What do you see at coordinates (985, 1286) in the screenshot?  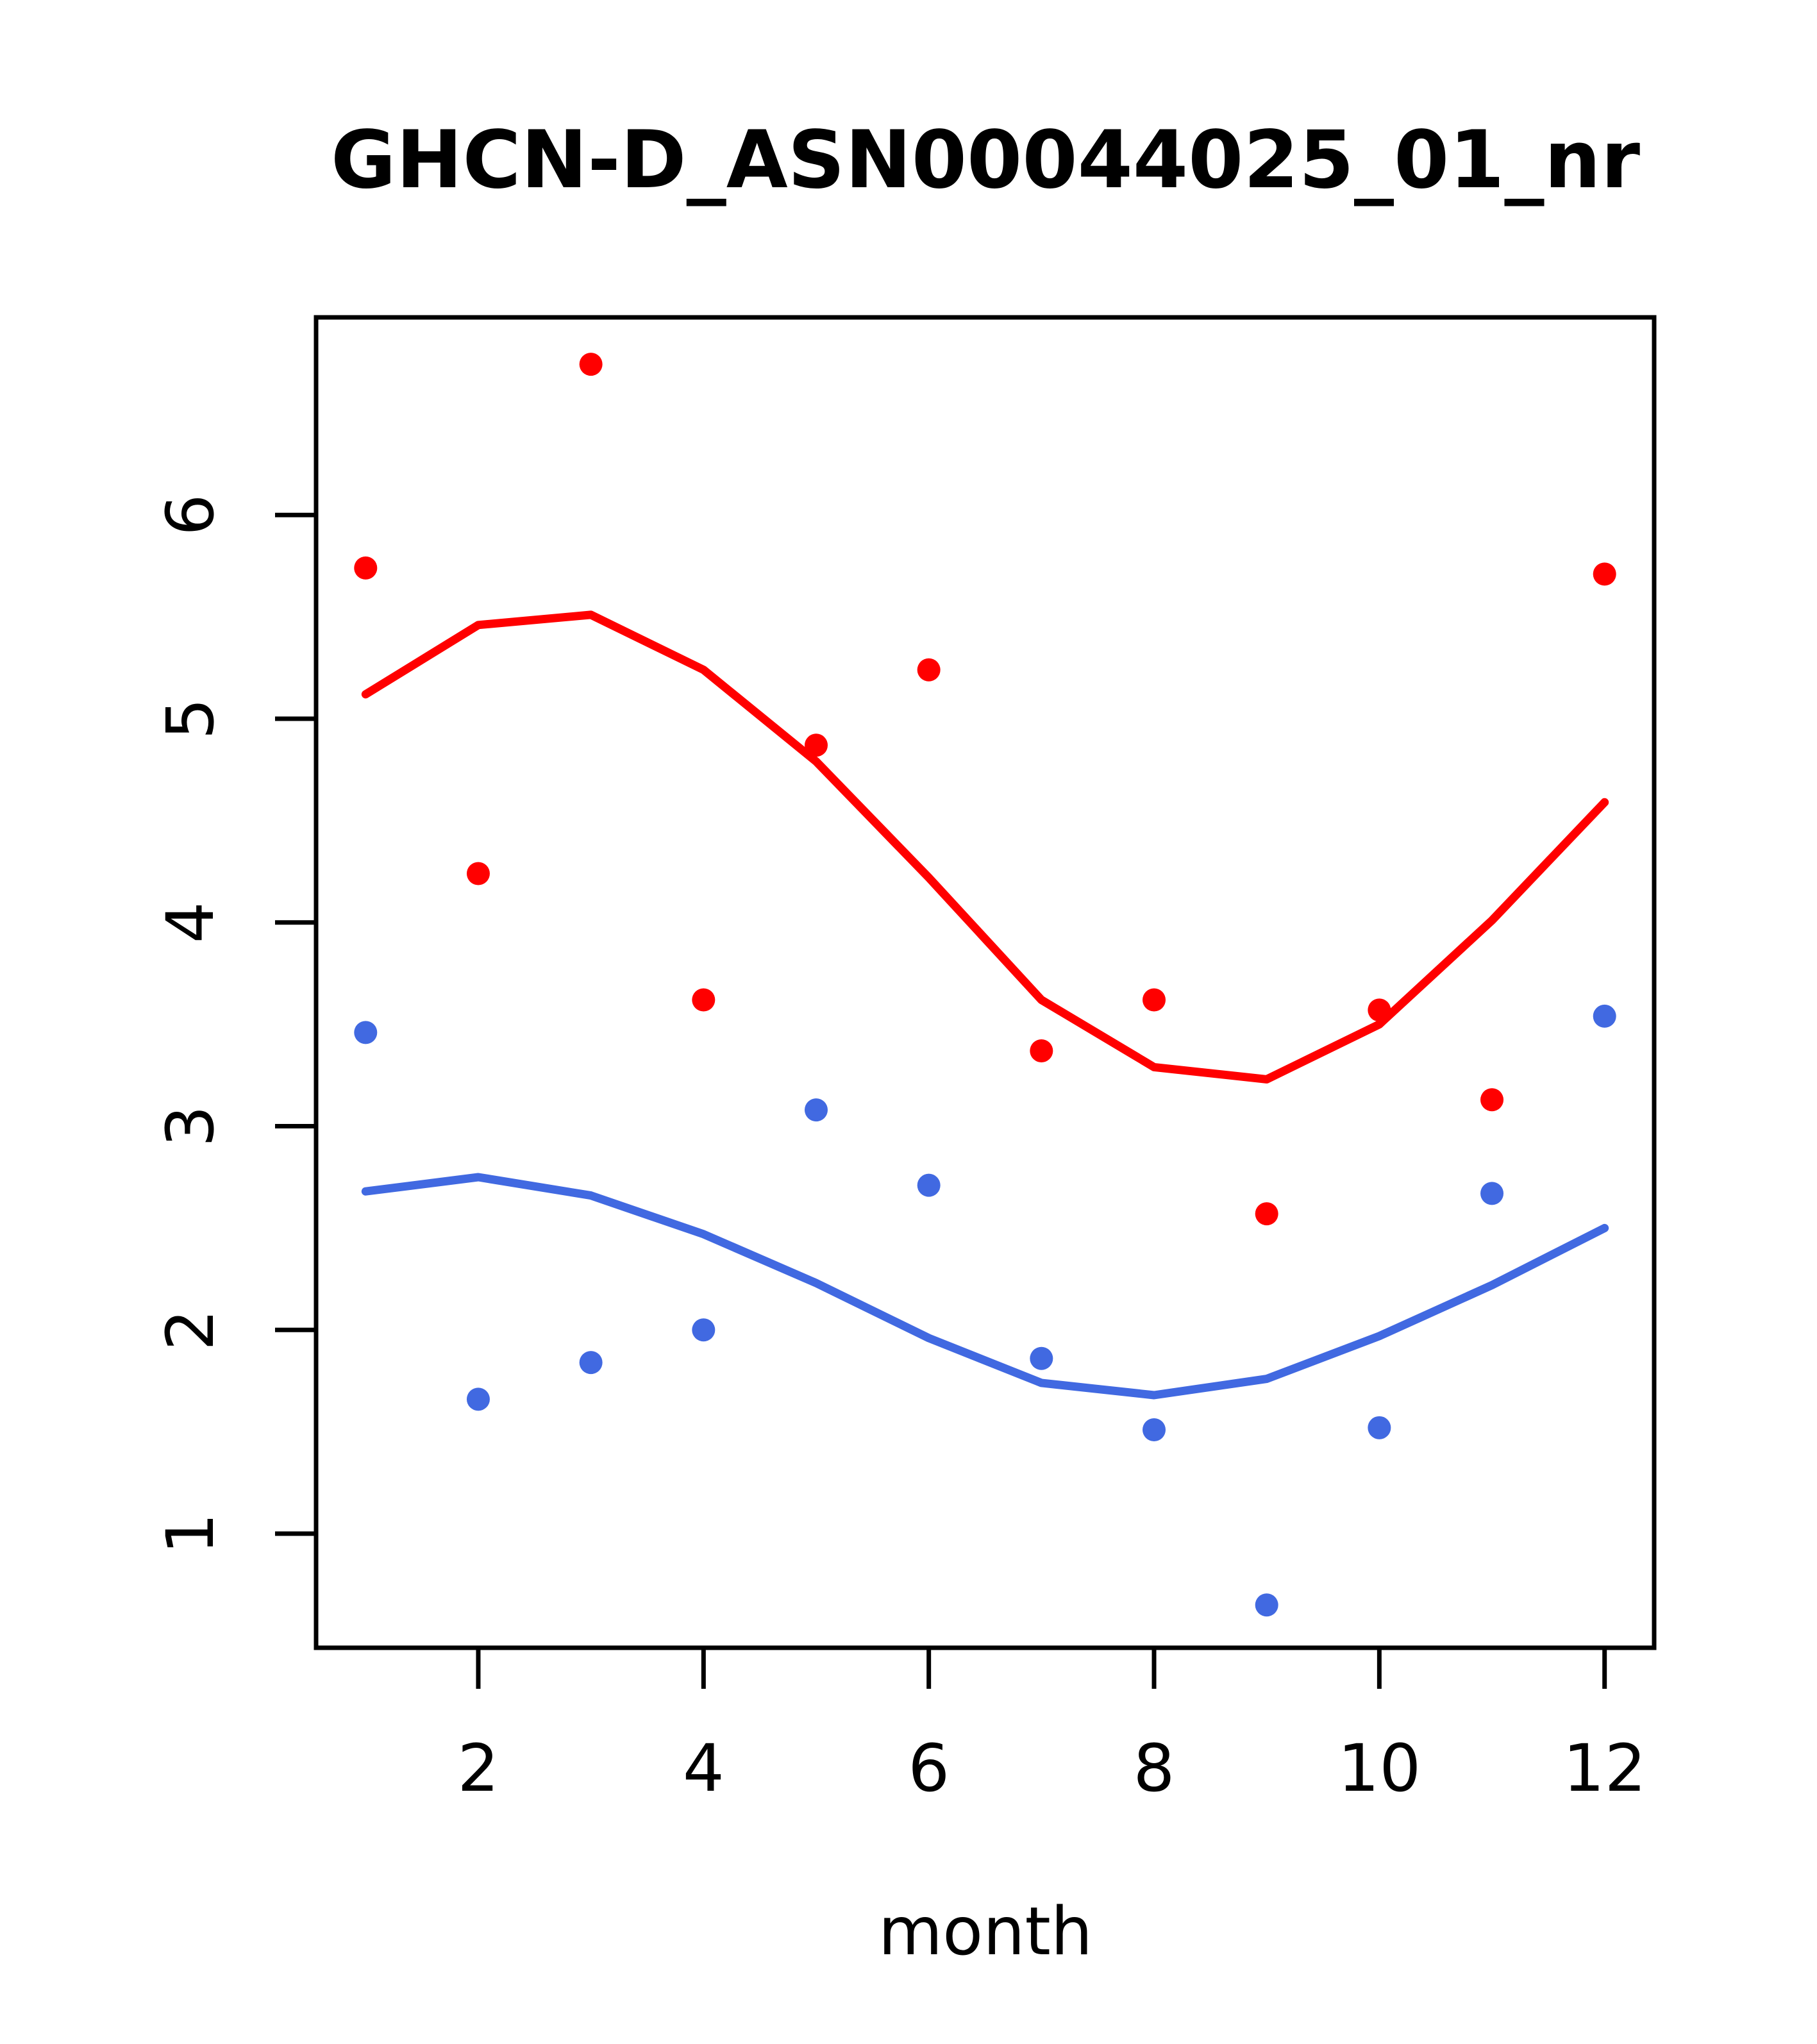 I see `blue-smooth-line` at bounding box center [985, 1286].